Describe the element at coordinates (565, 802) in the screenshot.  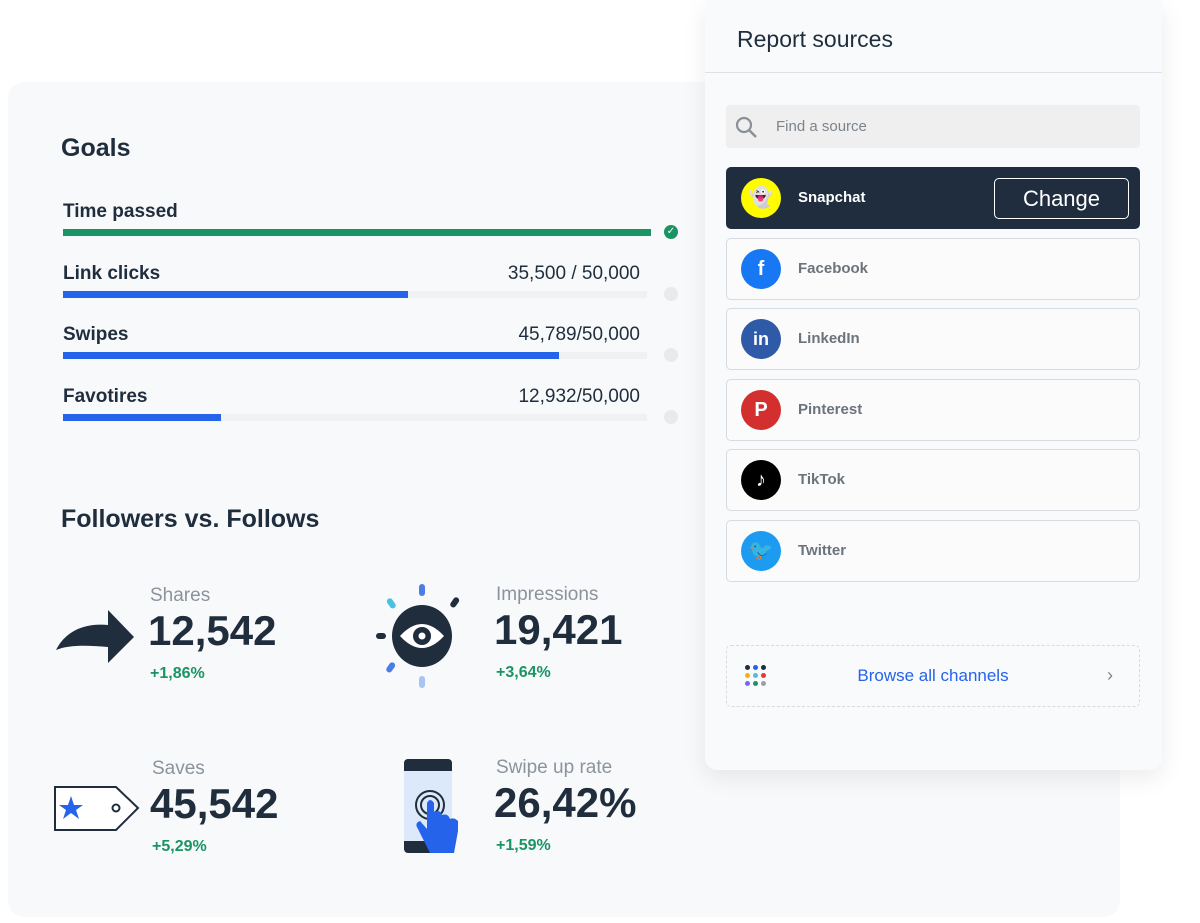
I see `stat-value: 26,42%` at that location.